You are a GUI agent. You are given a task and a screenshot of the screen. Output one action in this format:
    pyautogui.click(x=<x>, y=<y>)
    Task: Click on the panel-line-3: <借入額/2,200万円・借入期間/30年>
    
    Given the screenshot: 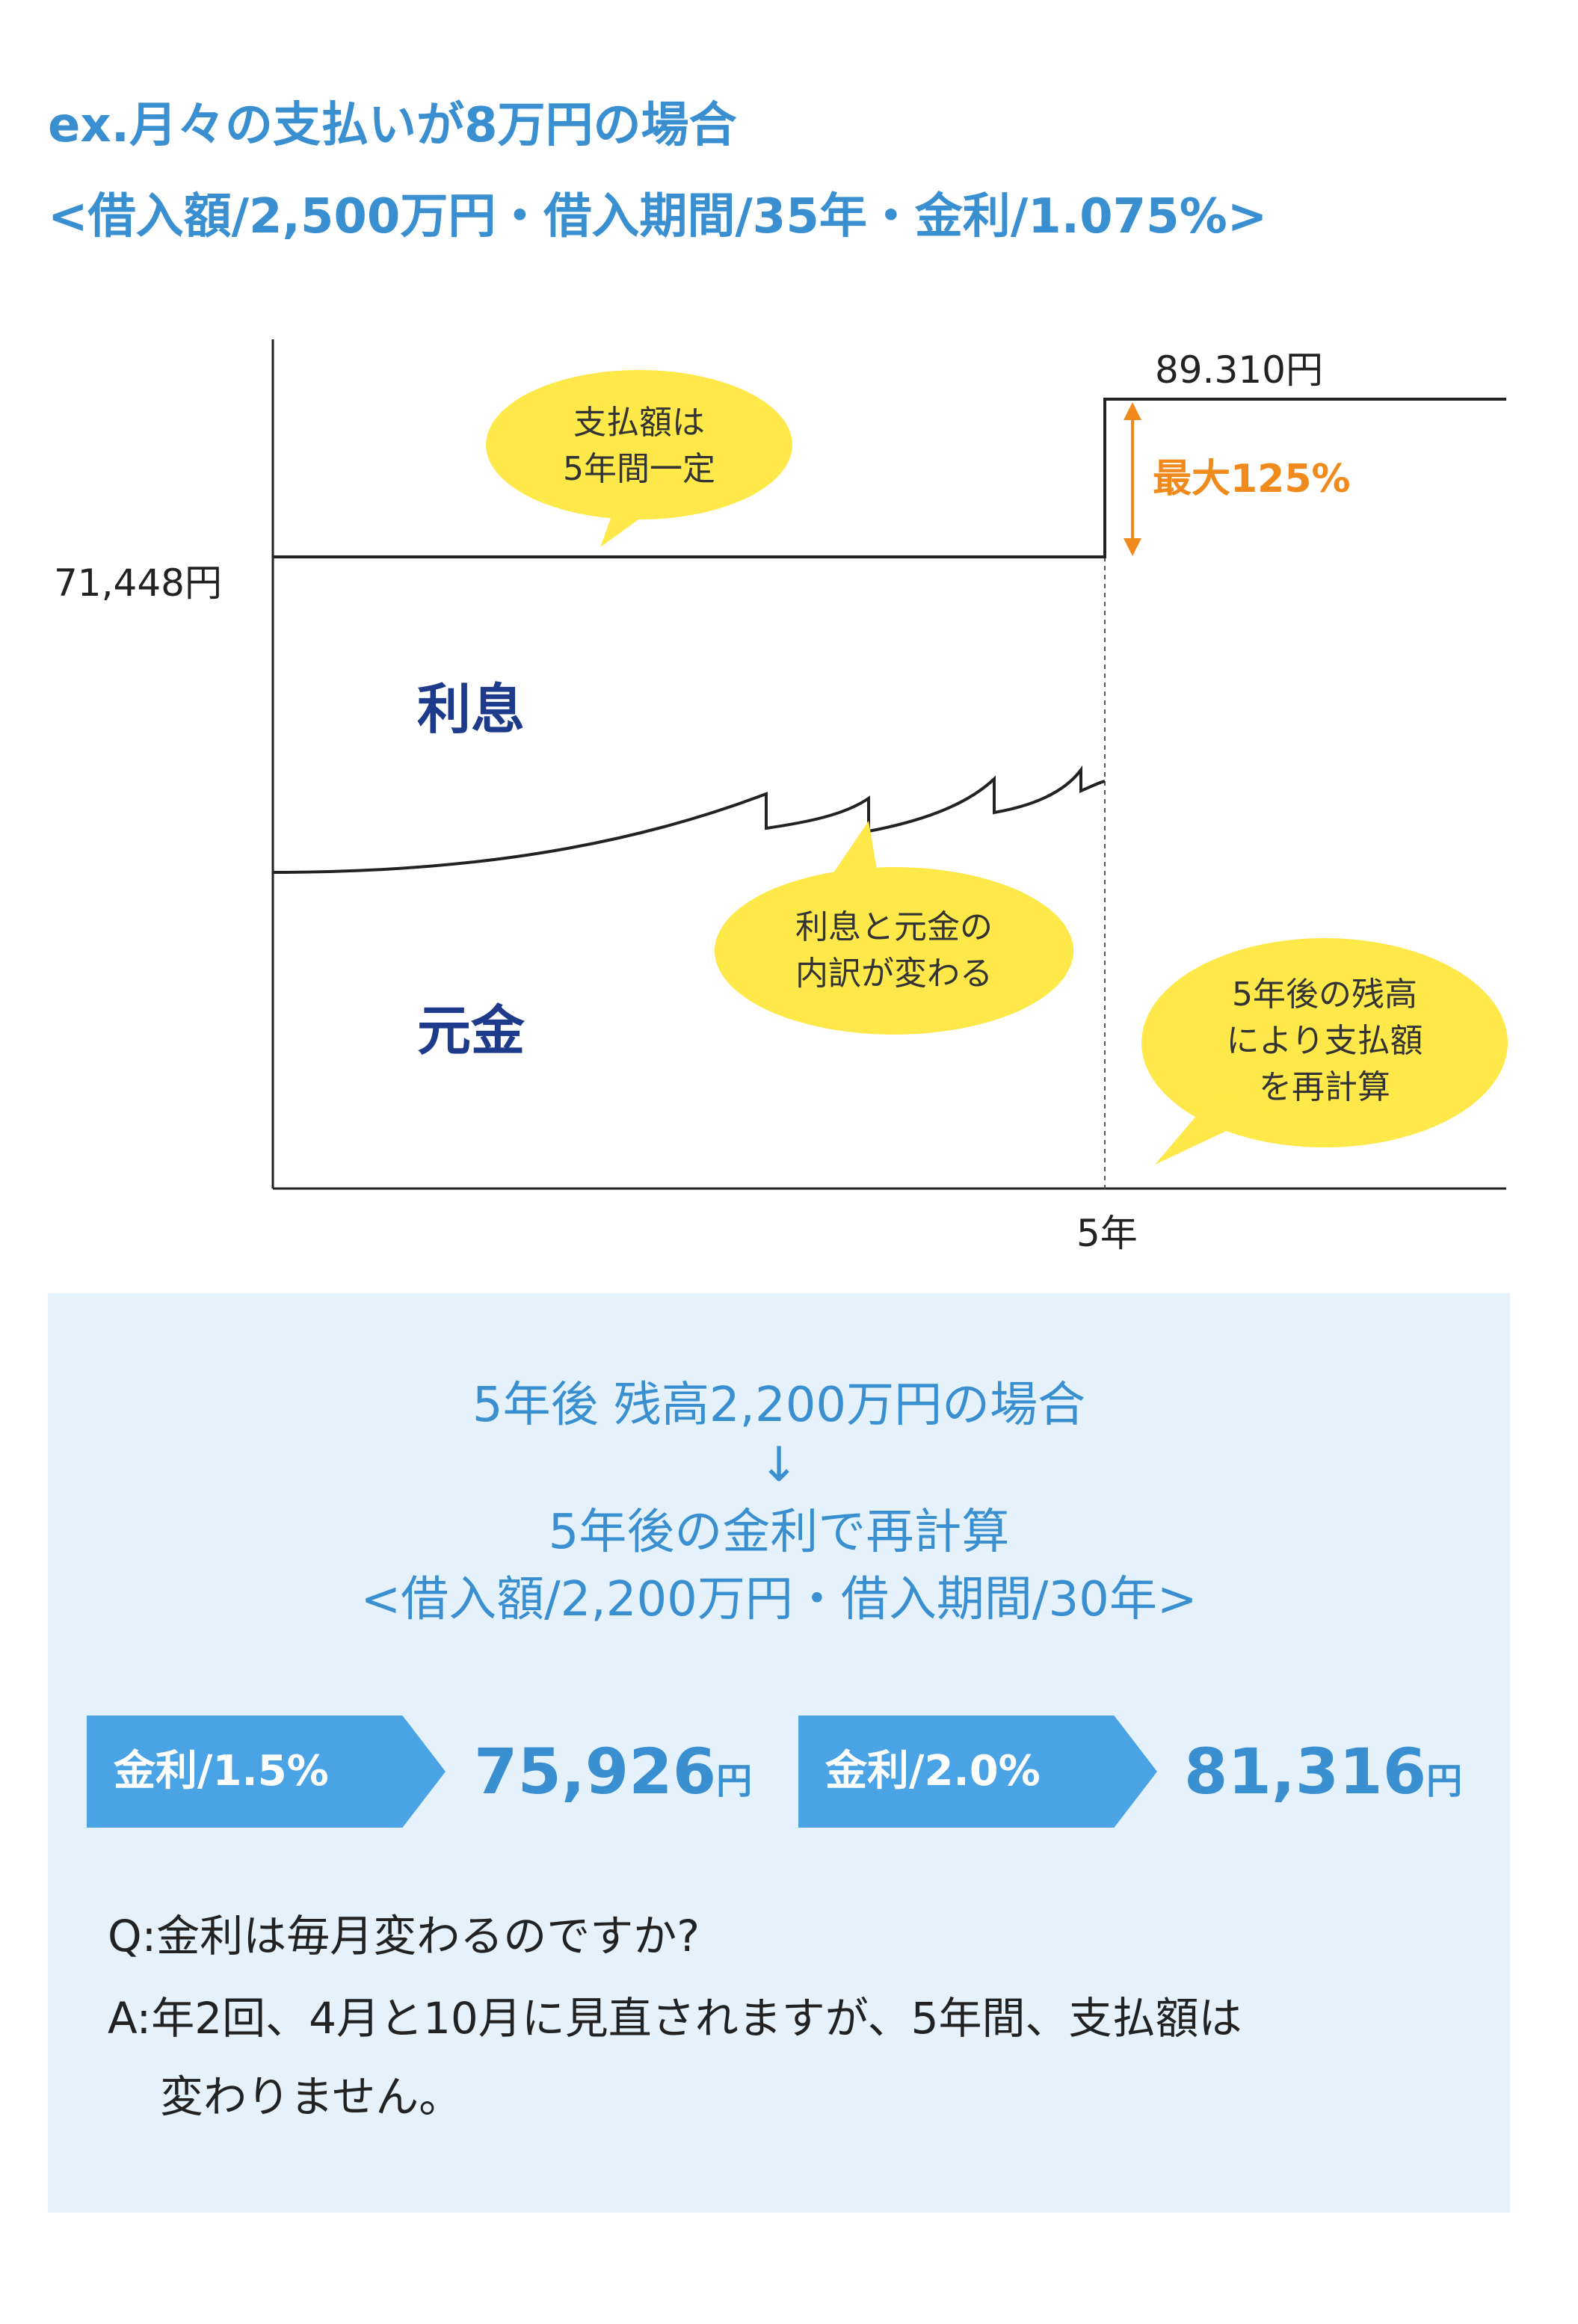 What is the action you would take?
    pyautogui.click(x=779, y=1599)
    